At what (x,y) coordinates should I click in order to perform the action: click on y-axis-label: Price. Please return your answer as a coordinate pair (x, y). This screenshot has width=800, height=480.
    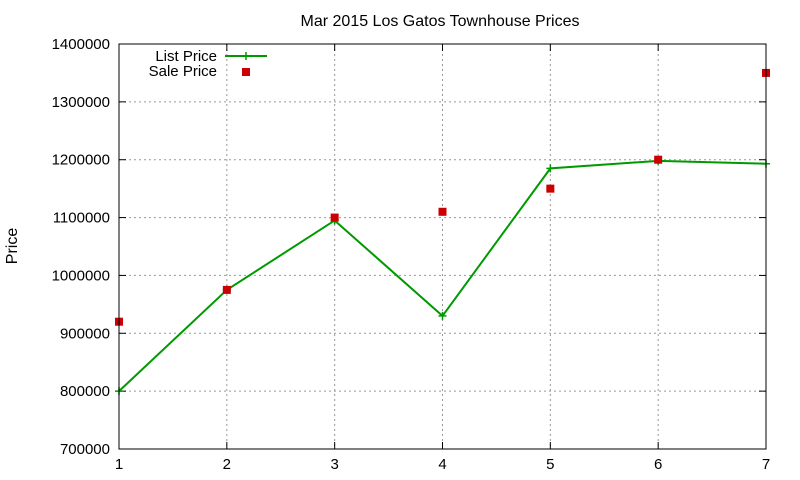
    Looking at the image, I should click on (12, 246).